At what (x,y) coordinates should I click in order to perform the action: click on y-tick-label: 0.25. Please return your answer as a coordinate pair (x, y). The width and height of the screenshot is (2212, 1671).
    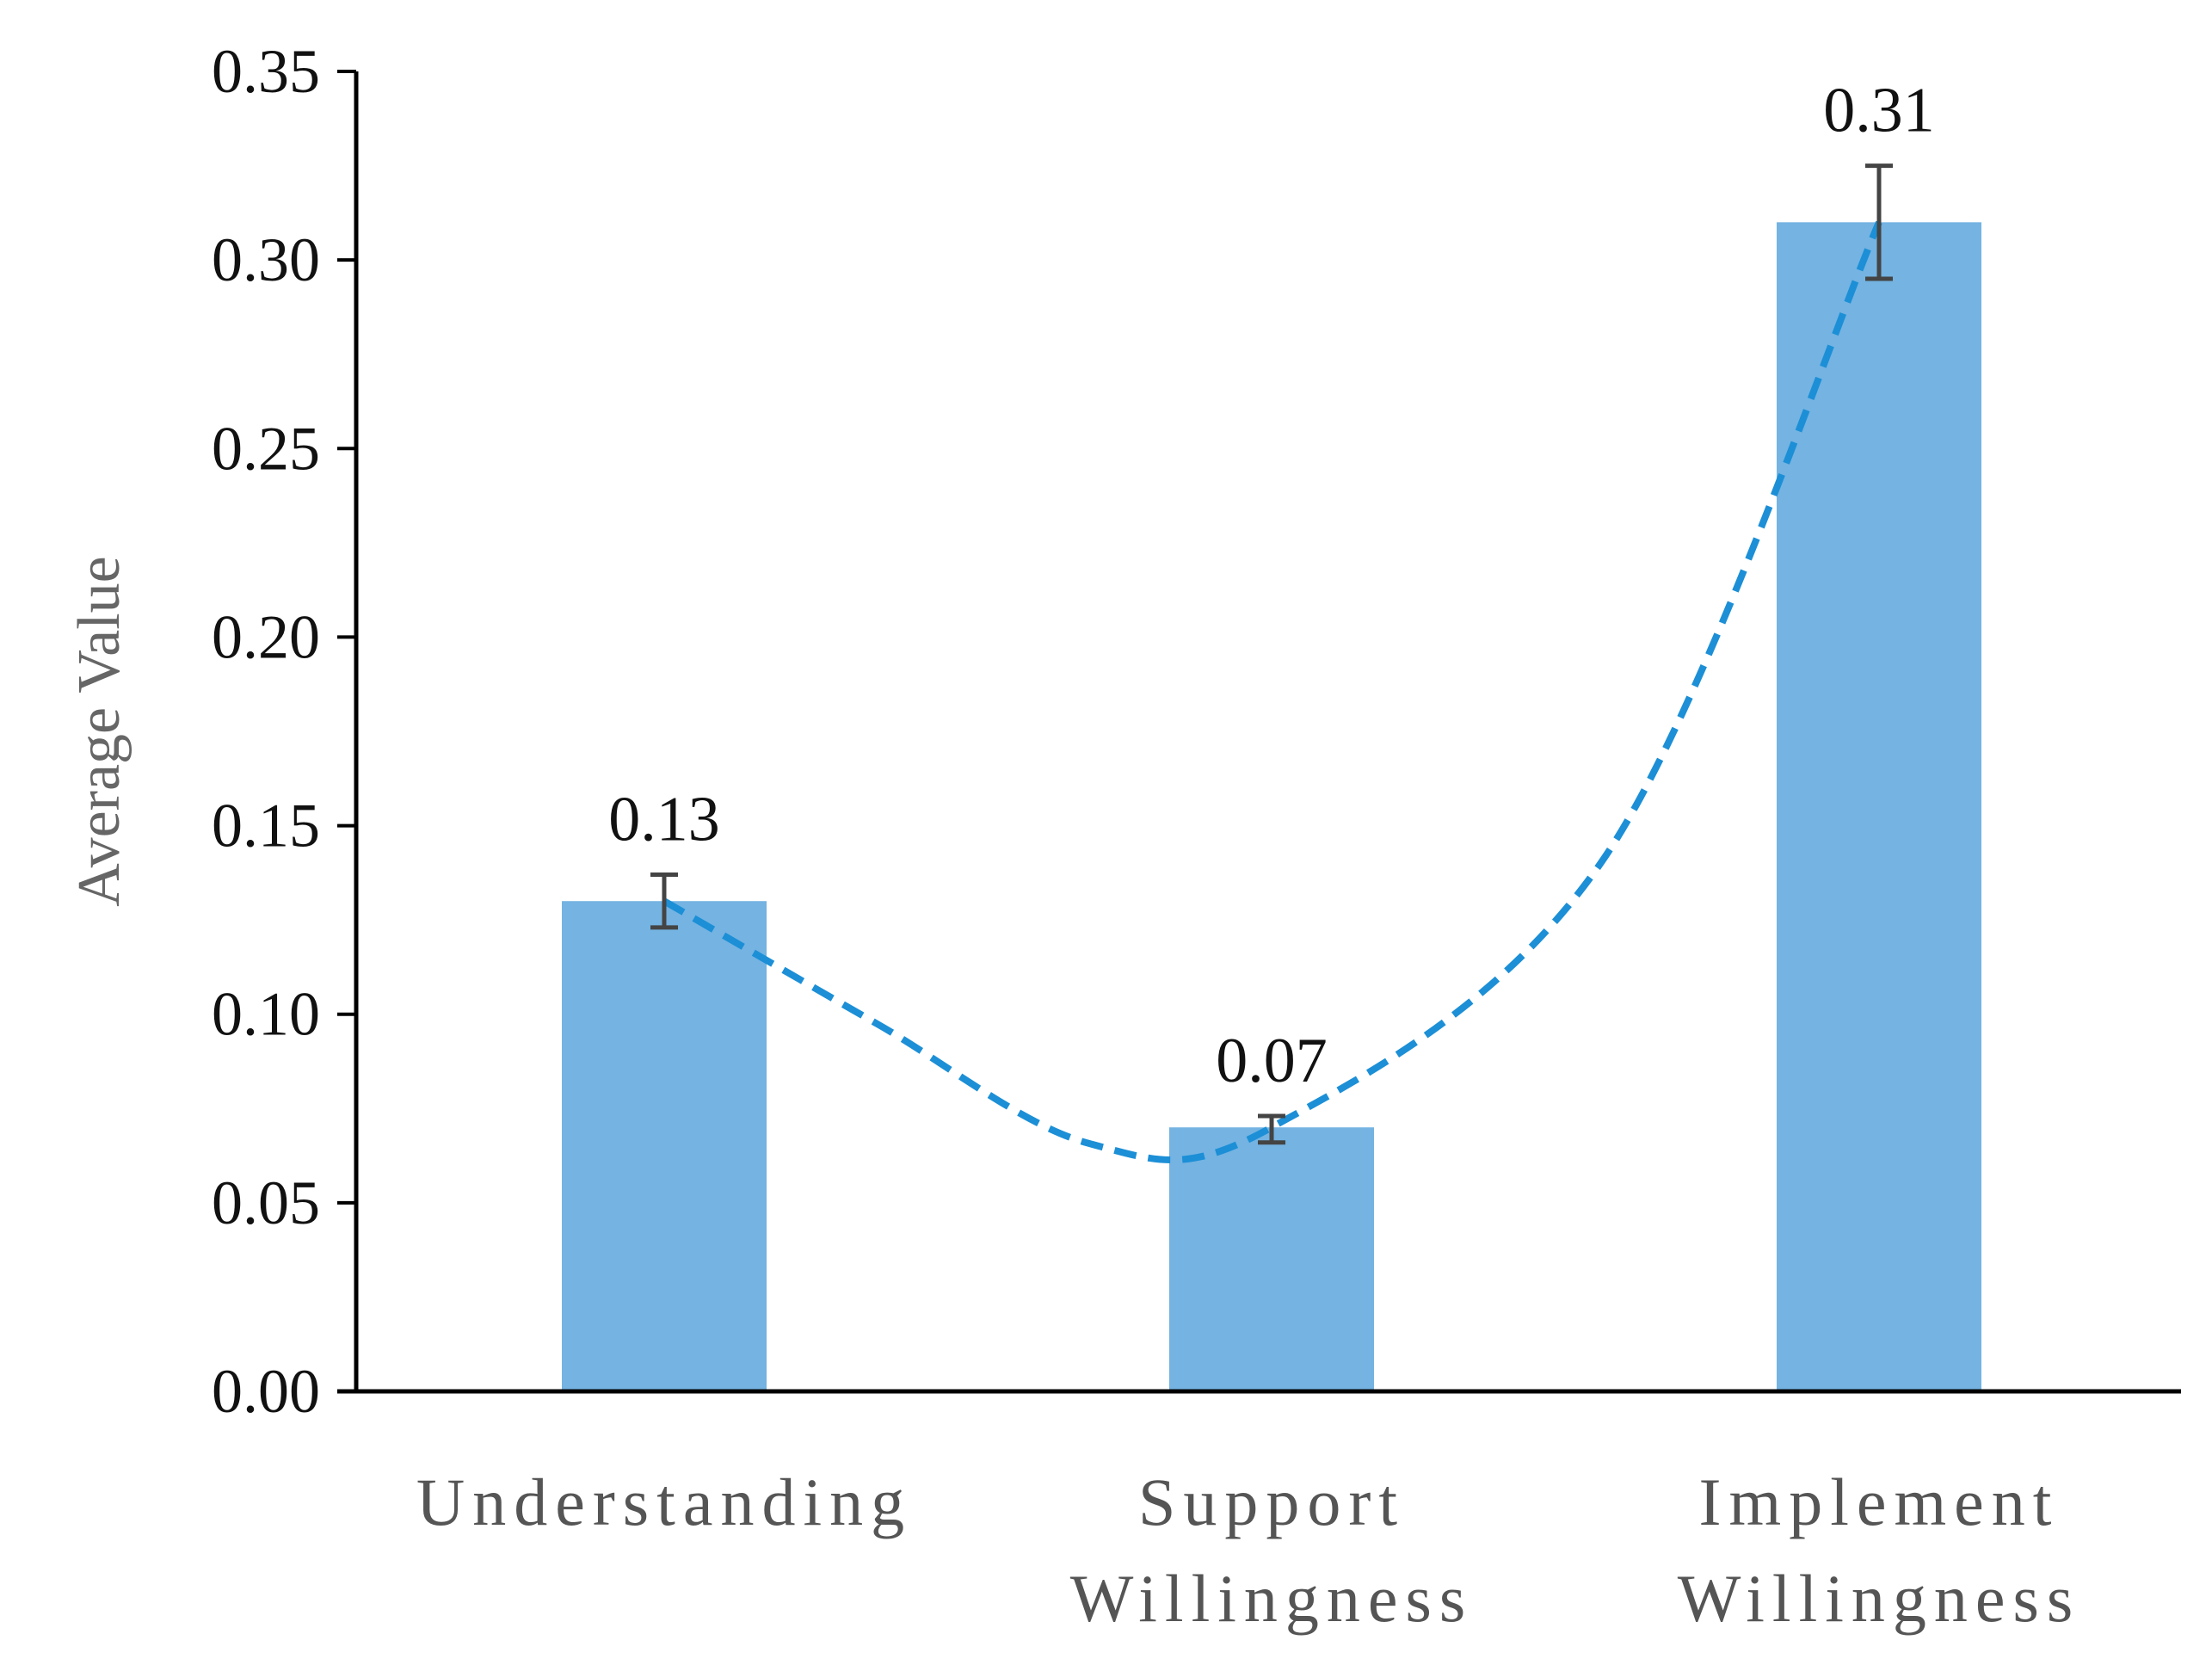
    Looking at the image, I should click on (266, 448).